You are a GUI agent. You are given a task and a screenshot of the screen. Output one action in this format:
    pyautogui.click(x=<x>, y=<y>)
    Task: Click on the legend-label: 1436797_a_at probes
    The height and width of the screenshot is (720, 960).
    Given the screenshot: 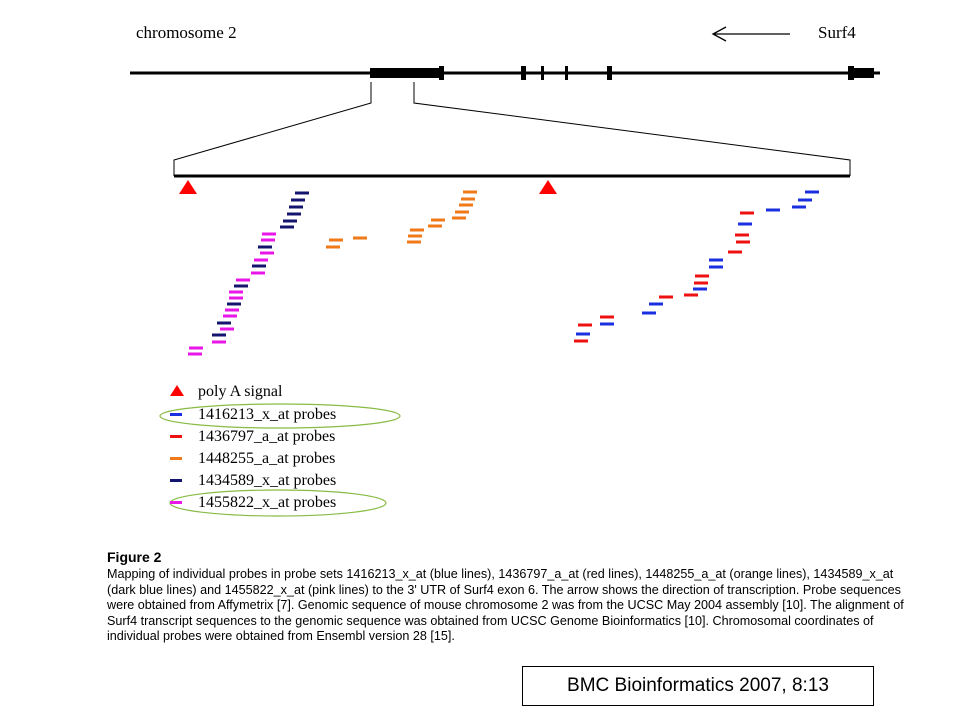 What is the action you would take?
    pyautogui.click(x=267, y=436)
    